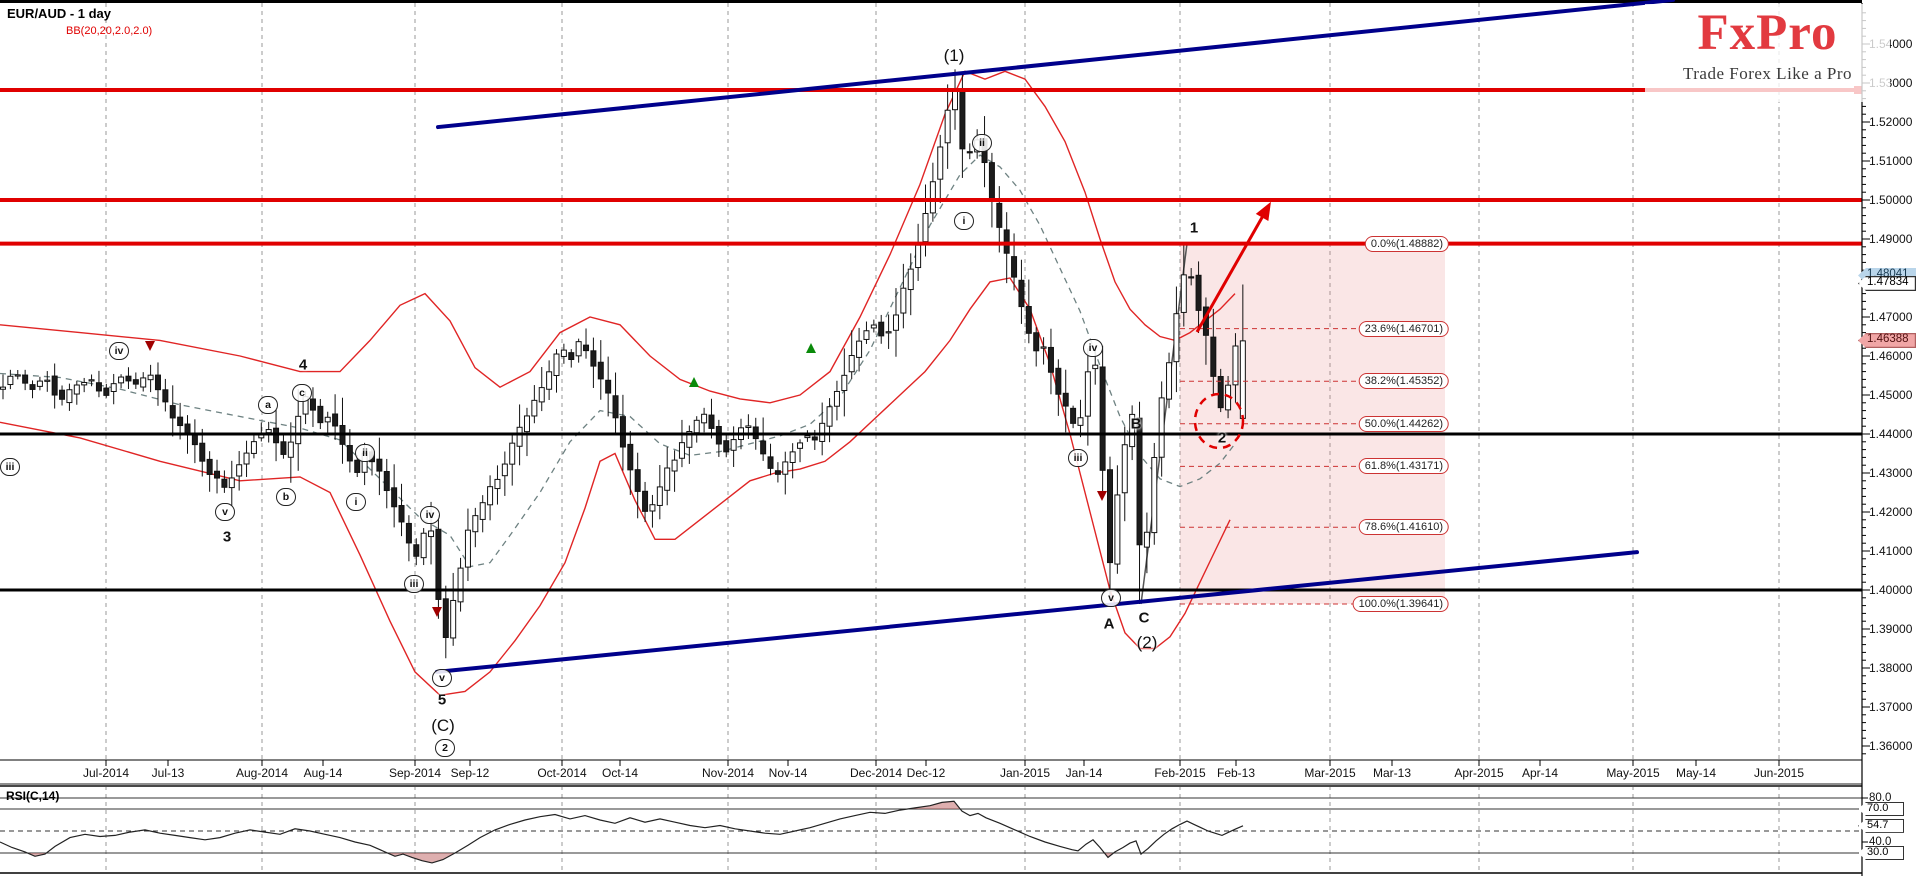 Image resolution: width=1918 pixels, height=876 pixels. I want to click on chart-title: EUR/AUD - 1 day, so click(59, 13).